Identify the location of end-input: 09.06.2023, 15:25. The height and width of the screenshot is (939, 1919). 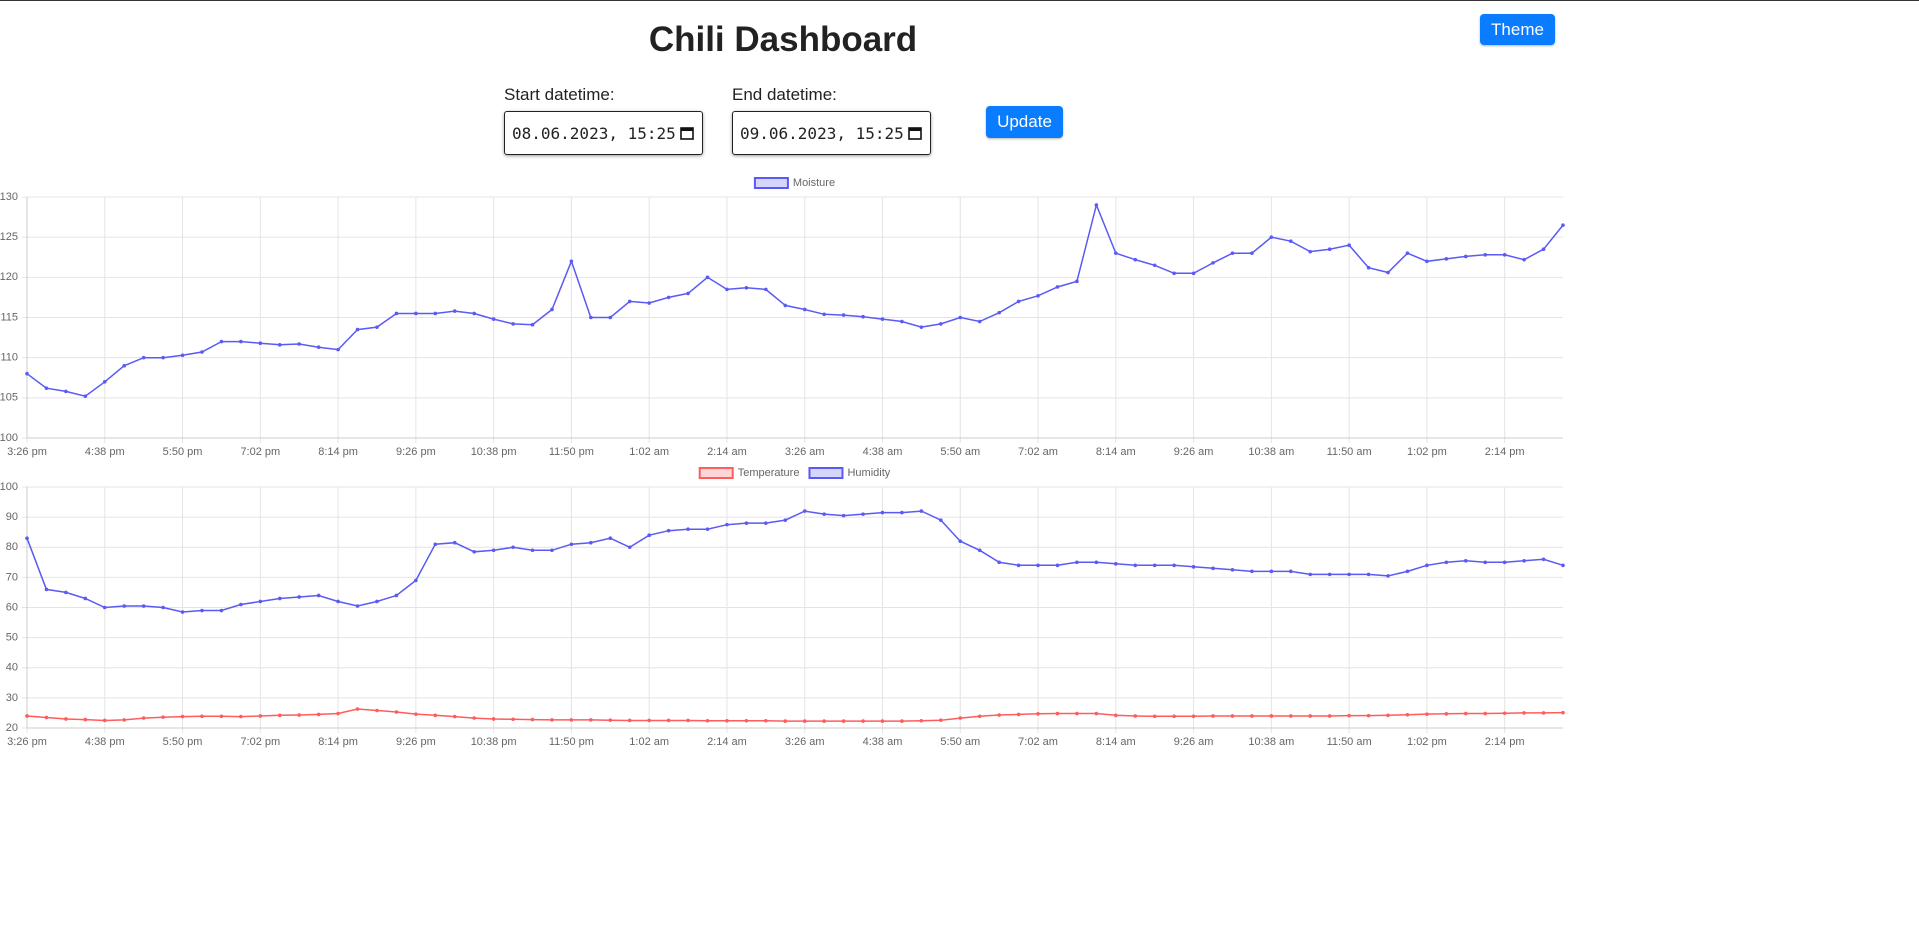
(831, 133).